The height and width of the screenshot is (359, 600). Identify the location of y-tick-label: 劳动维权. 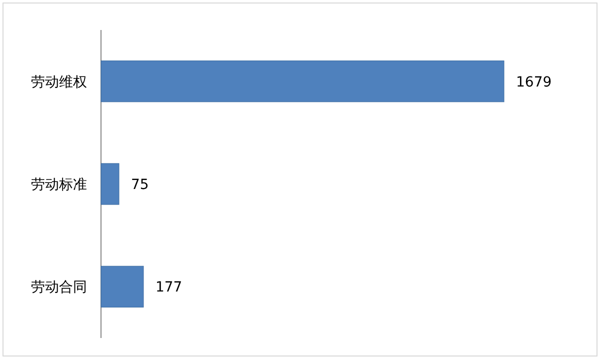
(59, 82).